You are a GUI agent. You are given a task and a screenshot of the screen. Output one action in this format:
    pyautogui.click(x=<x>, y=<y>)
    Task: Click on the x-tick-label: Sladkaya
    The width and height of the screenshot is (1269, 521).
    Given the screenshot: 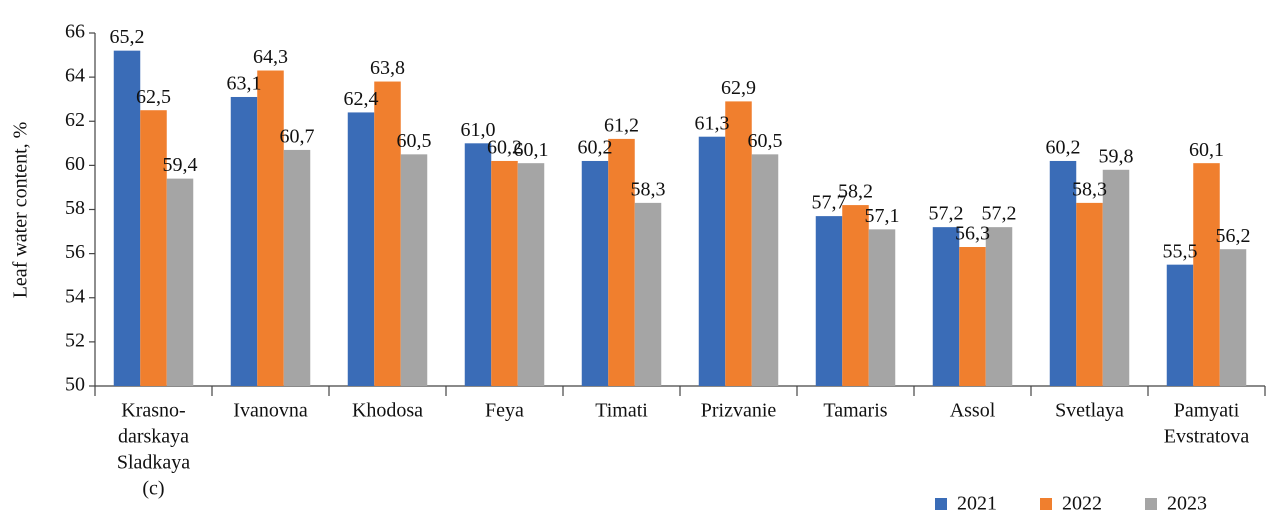 What is the action you would take?
    pyautogui.click(x=153, y=463)
    